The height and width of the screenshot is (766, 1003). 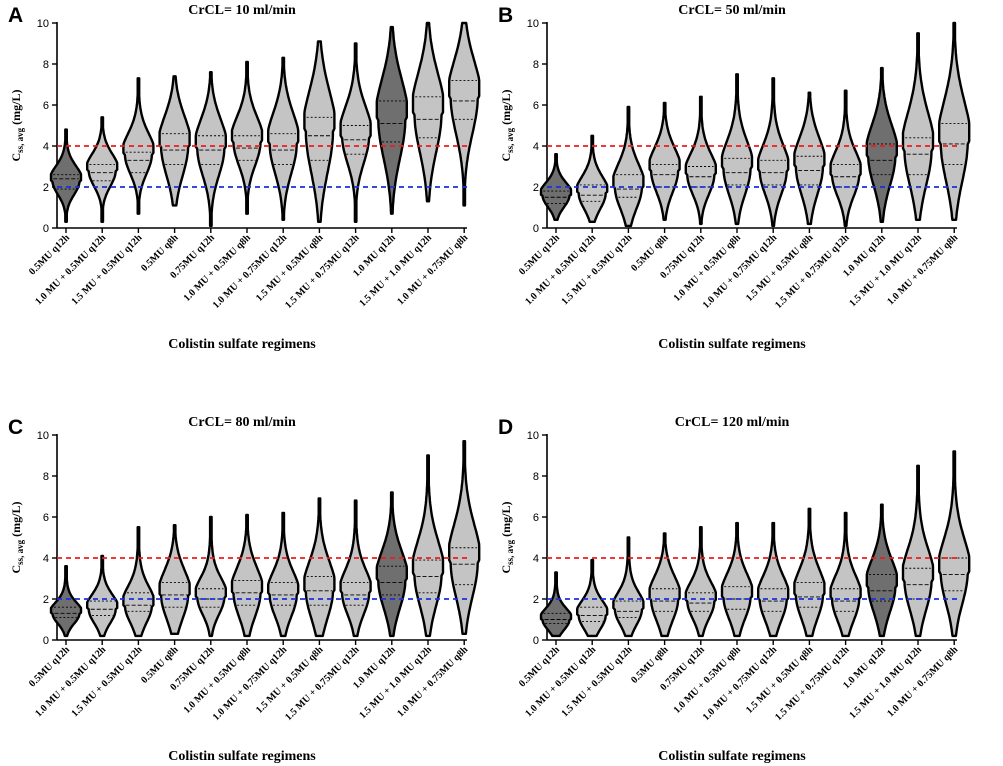 What do you see at coordinates (15, 15) in the screenshot?
I see `panel-letter: A` at bounding box center [15, 15].